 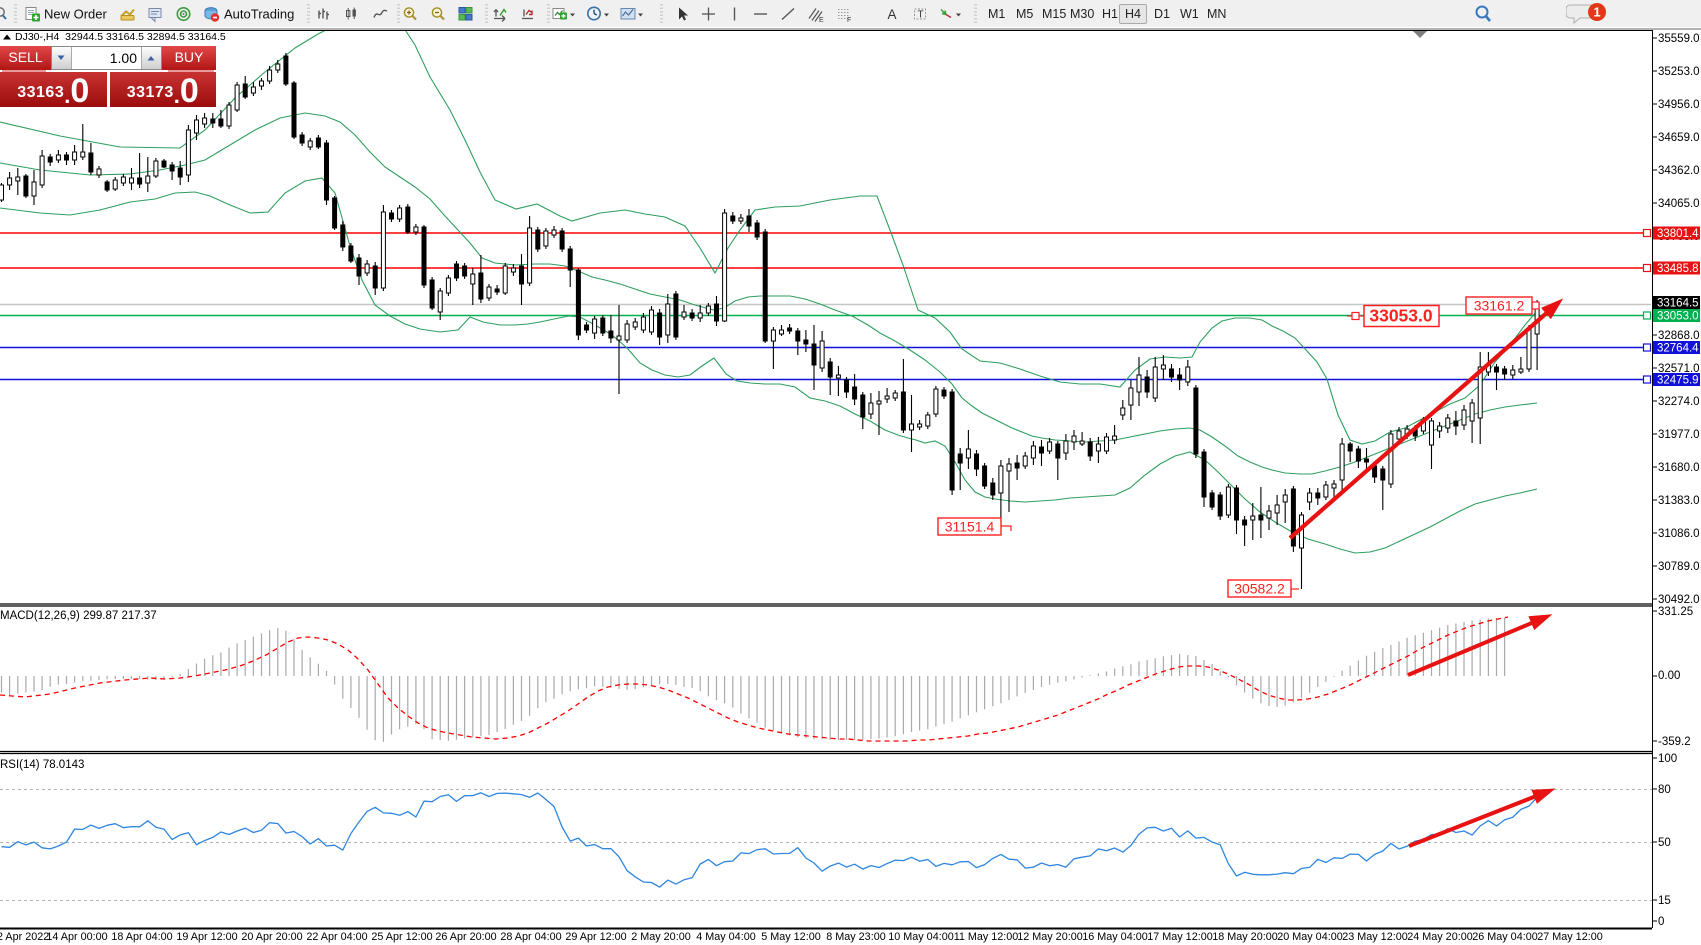 I want to click on svg-text: 15, so click(x=1664, y=901).